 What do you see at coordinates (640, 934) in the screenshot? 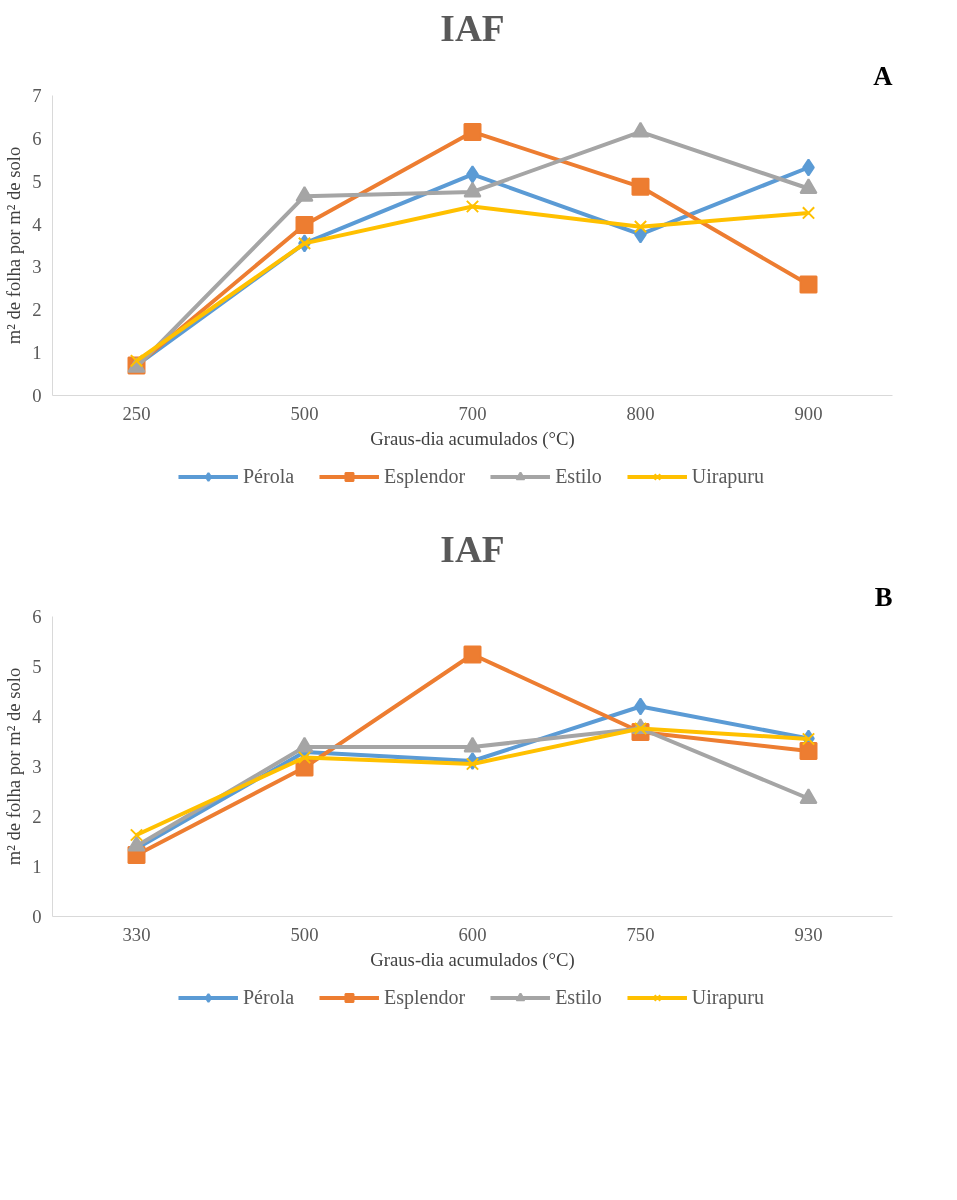
I see `x-tick-label: 750` at bounding box center [640, 934].